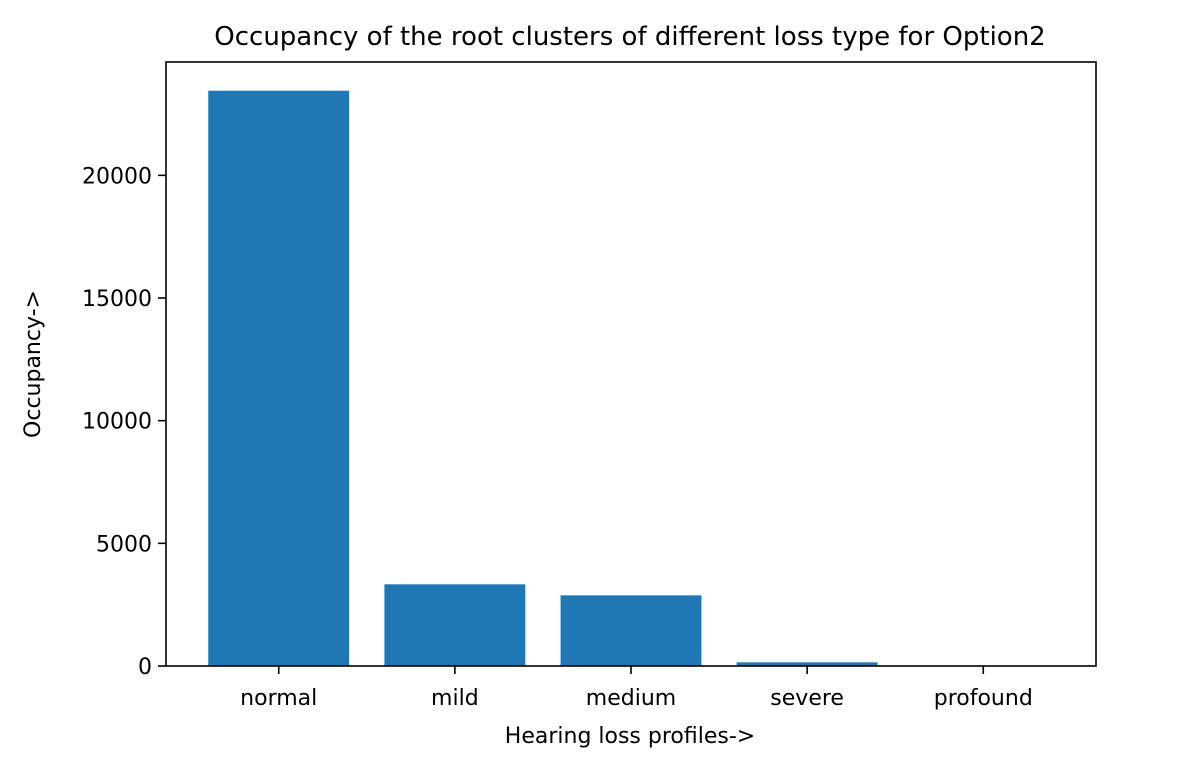  Describe the element at coordinates (117, 299) in the screenshot. I see `y-tick-label: 15000` at that location.